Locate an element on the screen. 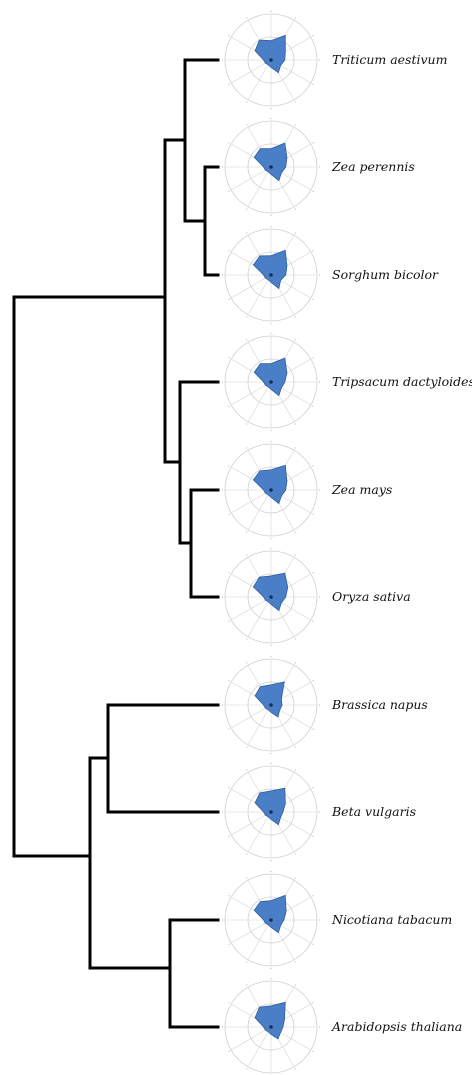 This screenshot has width=472, height=1075. taxon-label-arabidopsis: Arabidopsis thaliana is located at coordinates (396, 1026).